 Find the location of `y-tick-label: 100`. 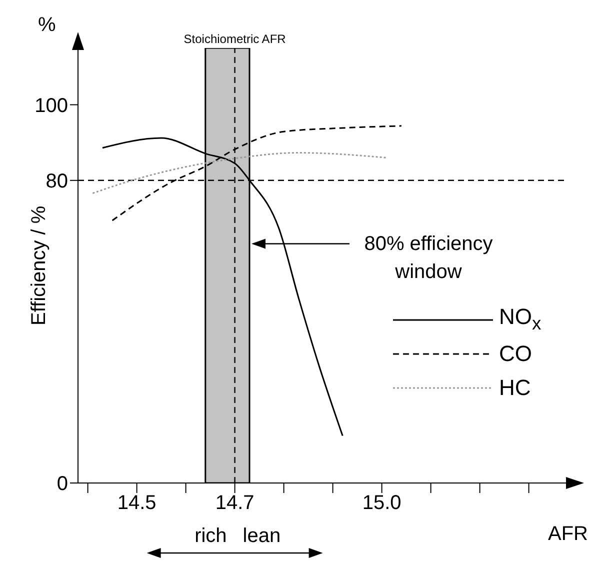

y-tick-label: 100 is located at coordinates (51, 105).